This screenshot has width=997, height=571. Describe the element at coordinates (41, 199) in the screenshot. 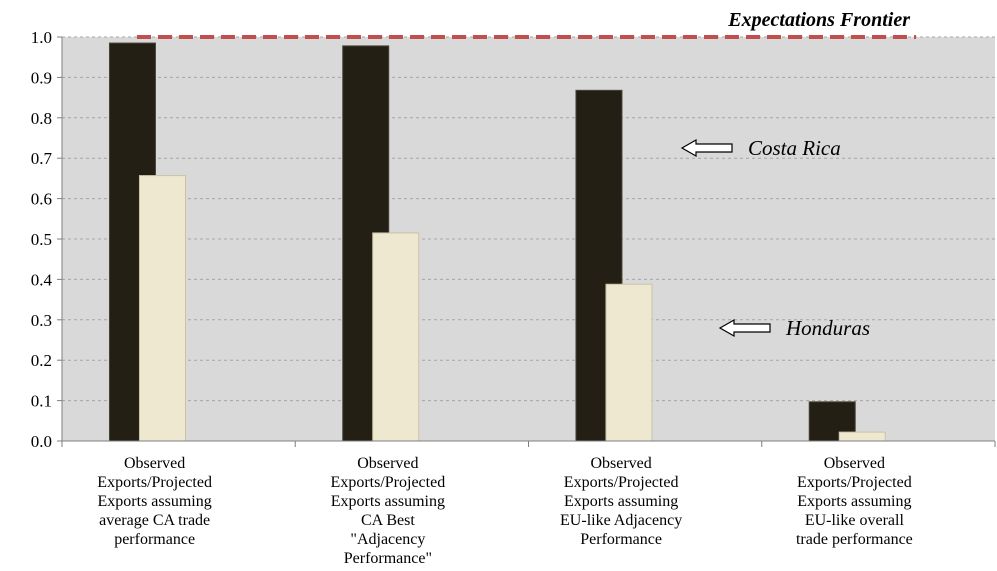

I see `y-tick-label: 0.6` at that location.